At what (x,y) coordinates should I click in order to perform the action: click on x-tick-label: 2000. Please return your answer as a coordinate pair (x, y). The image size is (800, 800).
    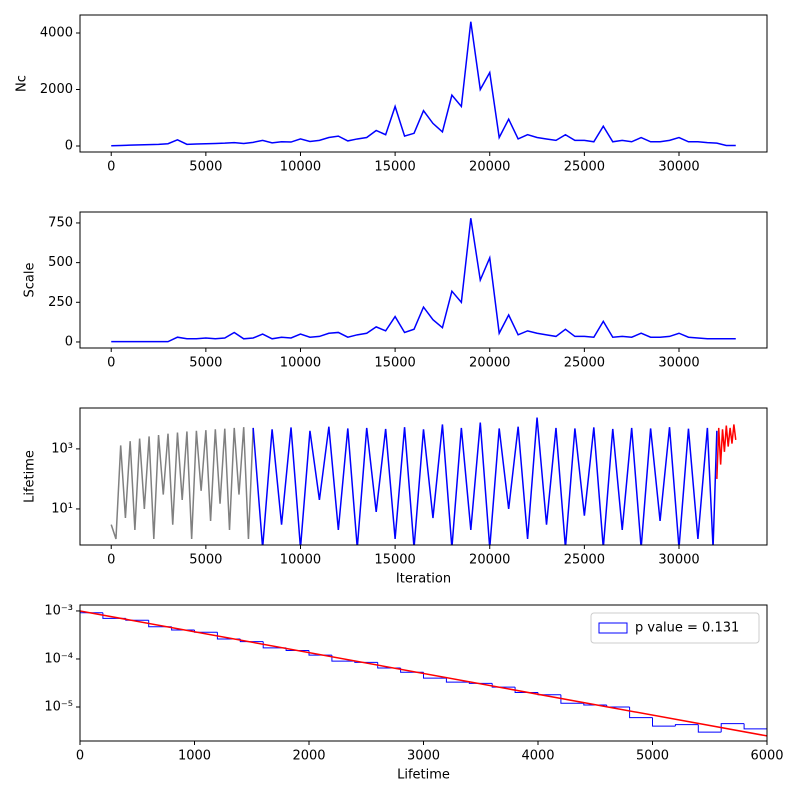
    Looking at the image, I should click on (308, 756).